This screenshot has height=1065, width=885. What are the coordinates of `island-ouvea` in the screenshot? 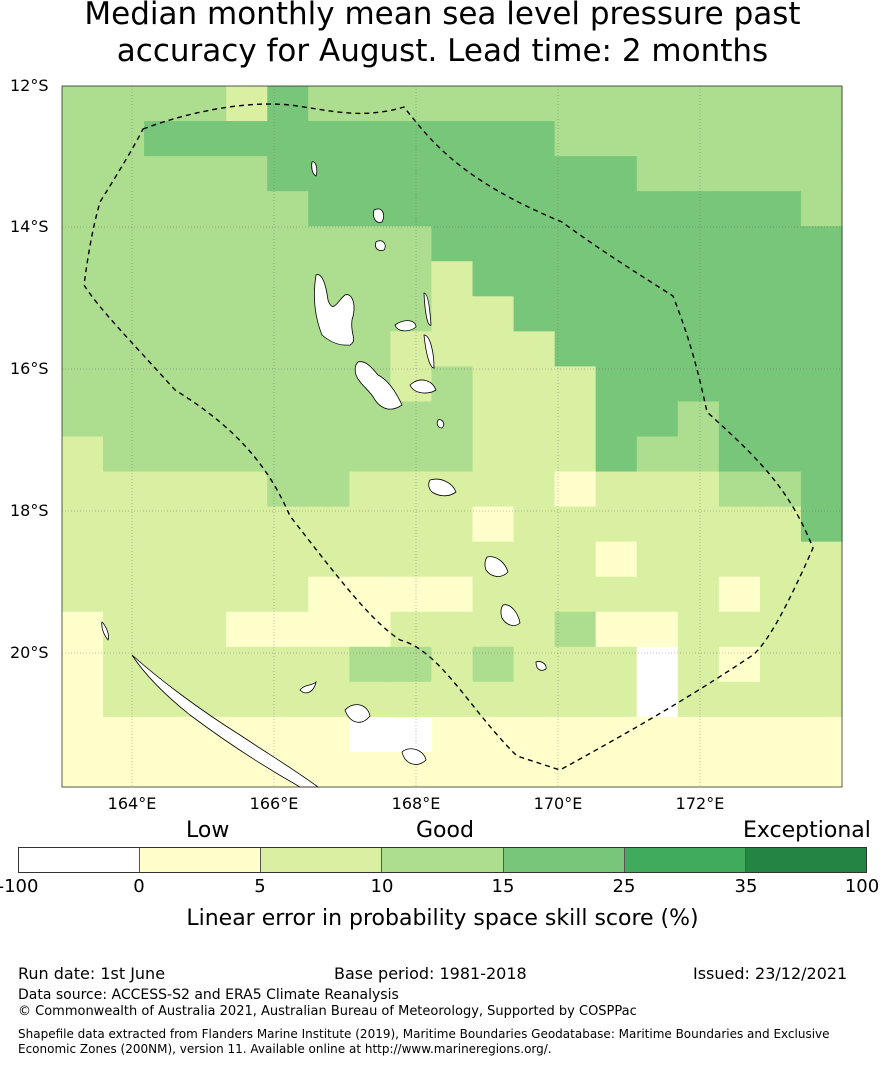 It's located at (308, 687).